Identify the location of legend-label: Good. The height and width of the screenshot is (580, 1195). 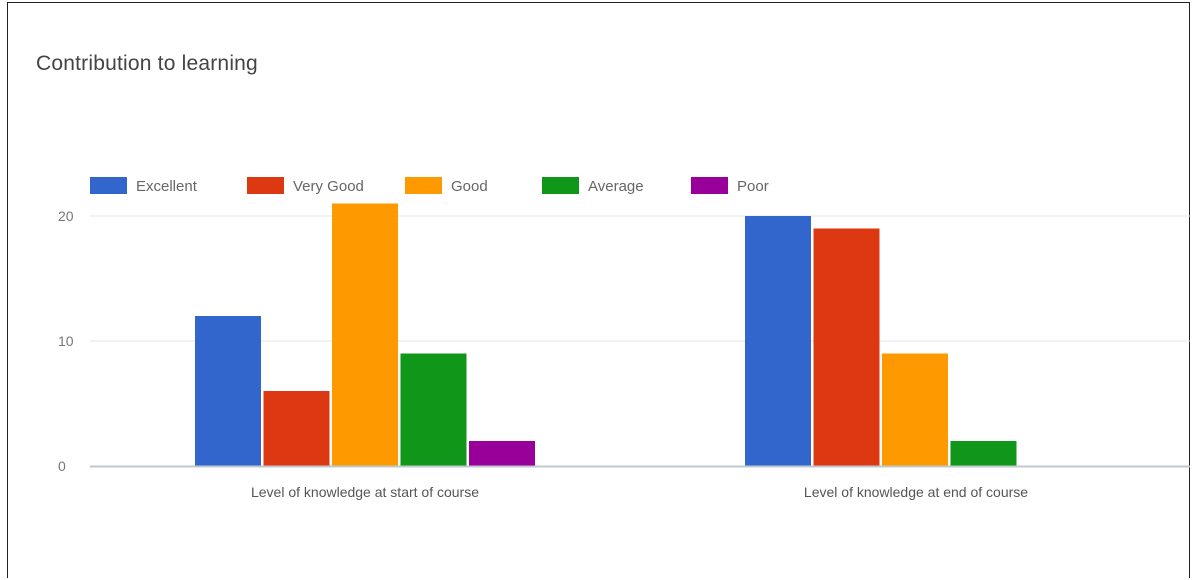
(469, 186).